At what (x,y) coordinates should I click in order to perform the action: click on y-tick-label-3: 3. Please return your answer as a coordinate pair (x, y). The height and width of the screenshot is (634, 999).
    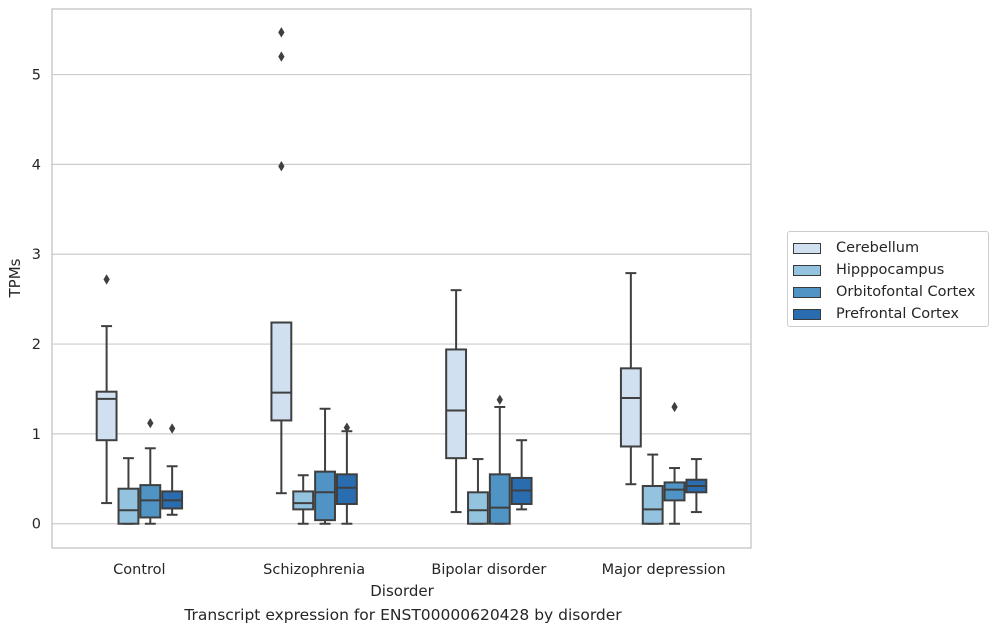
    Looking at the image, I should click on (36, 255).